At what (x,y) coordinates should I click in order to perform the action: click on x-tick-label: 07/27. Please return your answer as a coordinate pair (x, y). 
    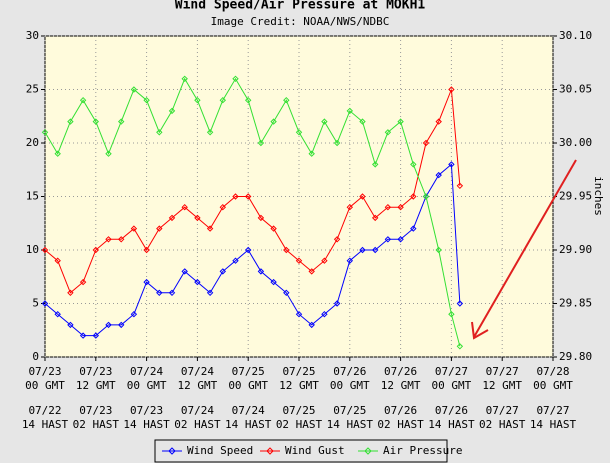
    Looking at the image, I should click on (451, 371).